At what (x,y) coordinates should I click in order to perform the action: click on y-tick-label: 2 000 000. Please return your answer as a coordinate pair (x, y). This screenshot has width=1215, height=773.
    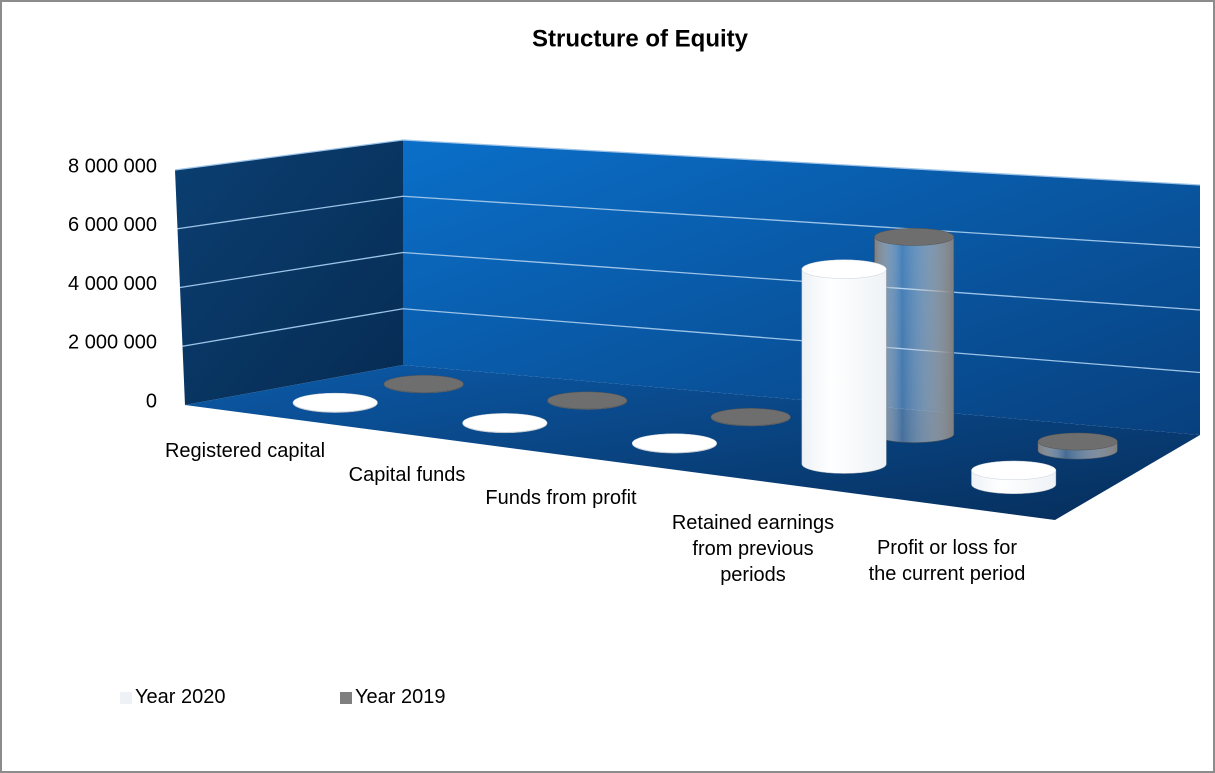
    Looking at the image, I should click on (112, 343).